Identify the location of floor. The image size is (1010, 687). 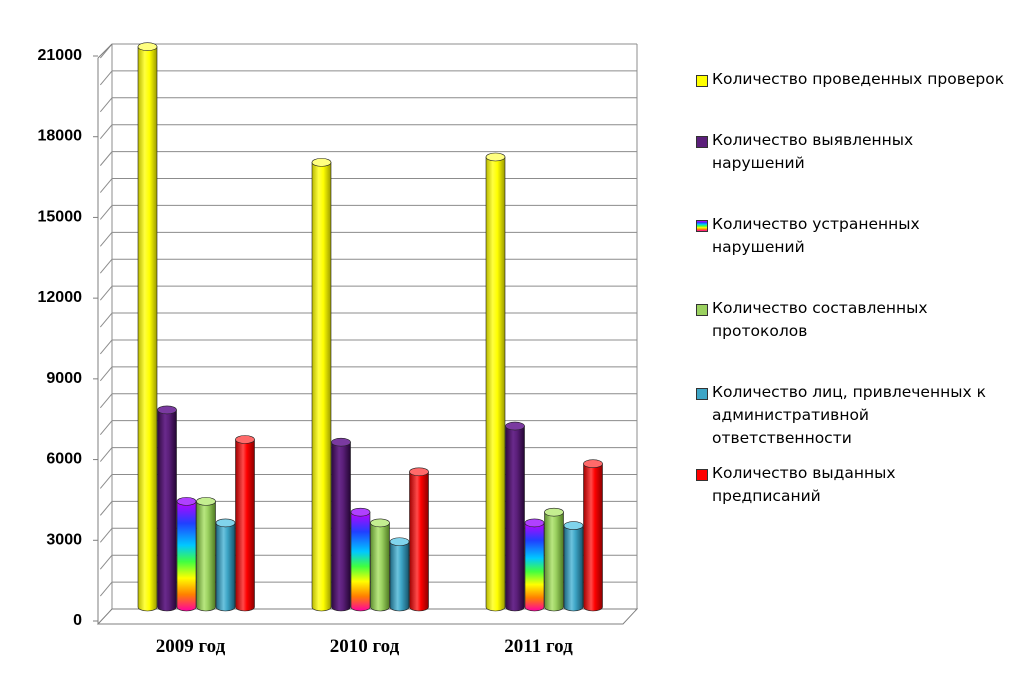
(367, 616).